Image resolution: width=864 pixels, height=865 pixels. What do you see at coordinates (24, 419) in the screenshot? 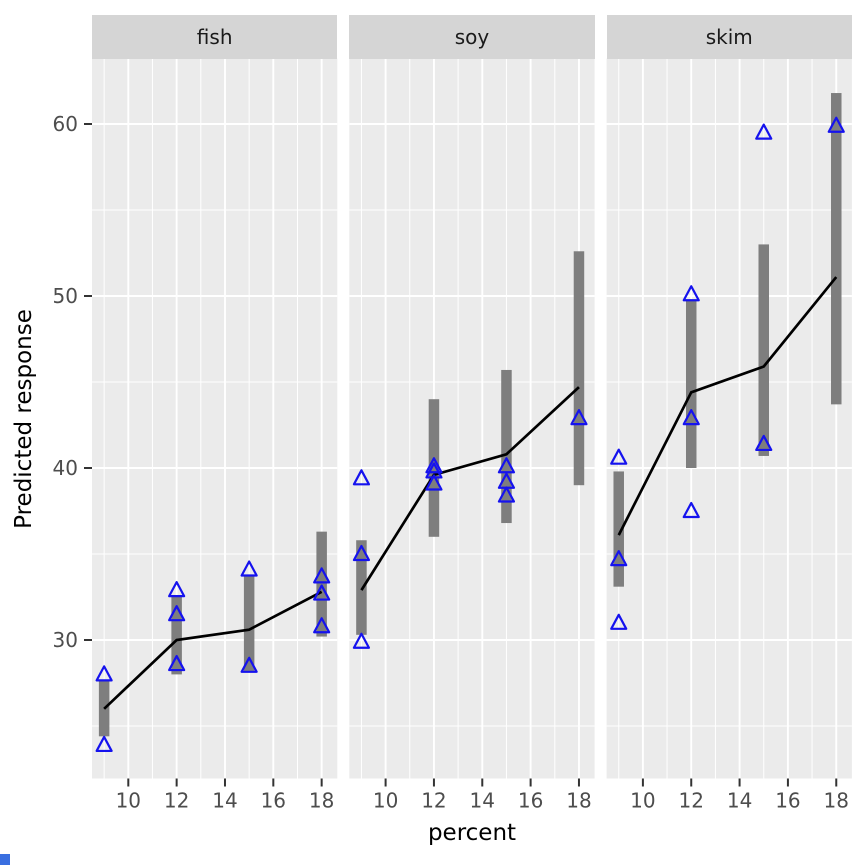
I see `y-axis-title: Predicted response` at bounding box center [24, 419].